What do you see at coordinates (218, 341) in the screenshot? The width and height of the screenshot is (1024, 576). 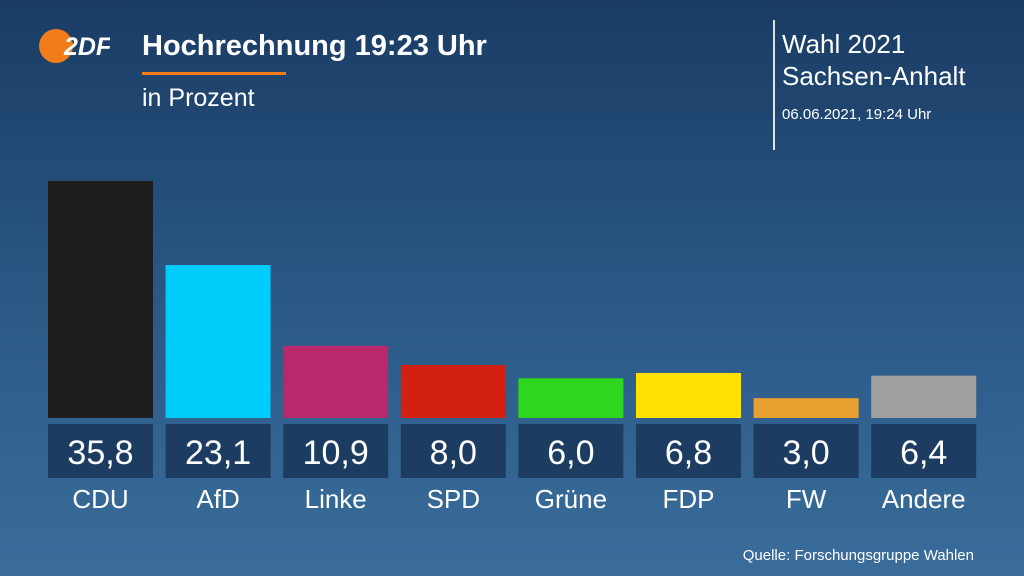 I see `bar-afd` at bounding box center [218, 341].